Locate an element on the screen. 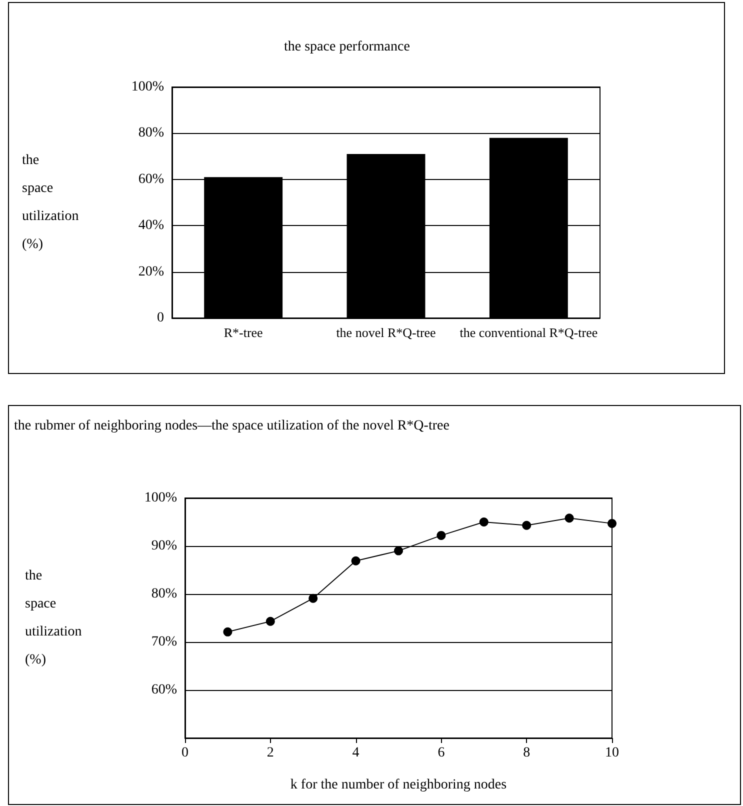 This screenshot has width=743, height=806. y-tick-label: 90% is located at coordinates (164, 546).